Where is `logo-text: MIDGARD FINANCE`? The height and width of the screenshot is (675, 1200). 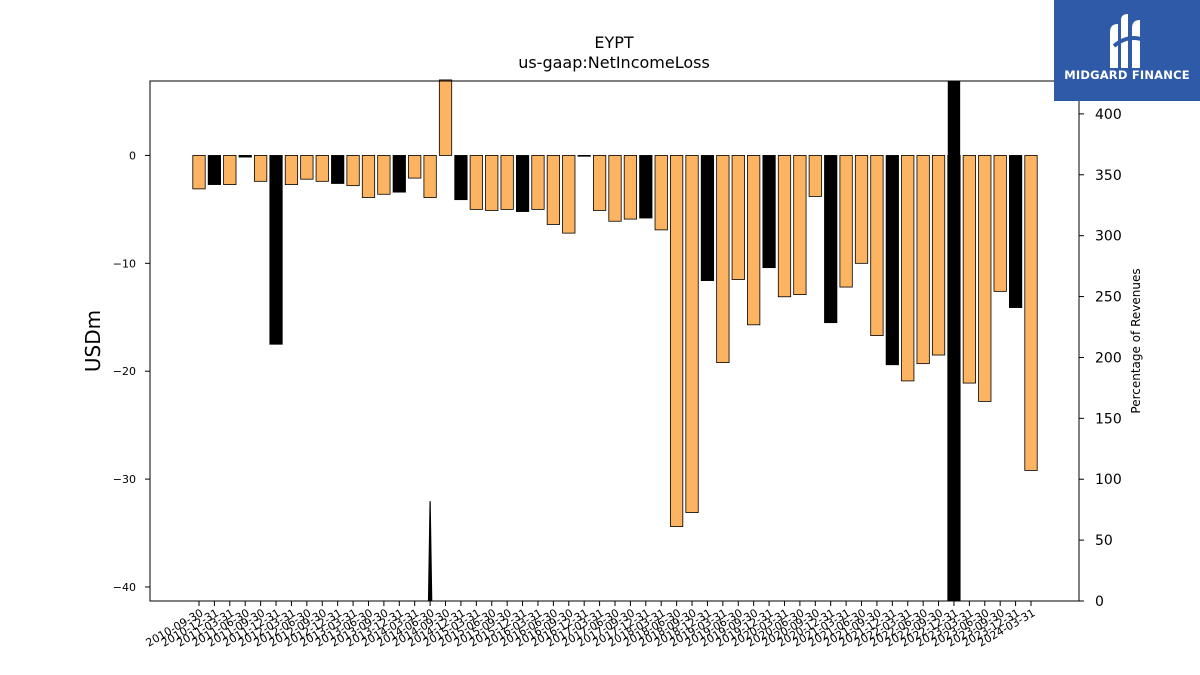 logo-text: MIDGARD FINANCE is located at coordinates (1127, 75).